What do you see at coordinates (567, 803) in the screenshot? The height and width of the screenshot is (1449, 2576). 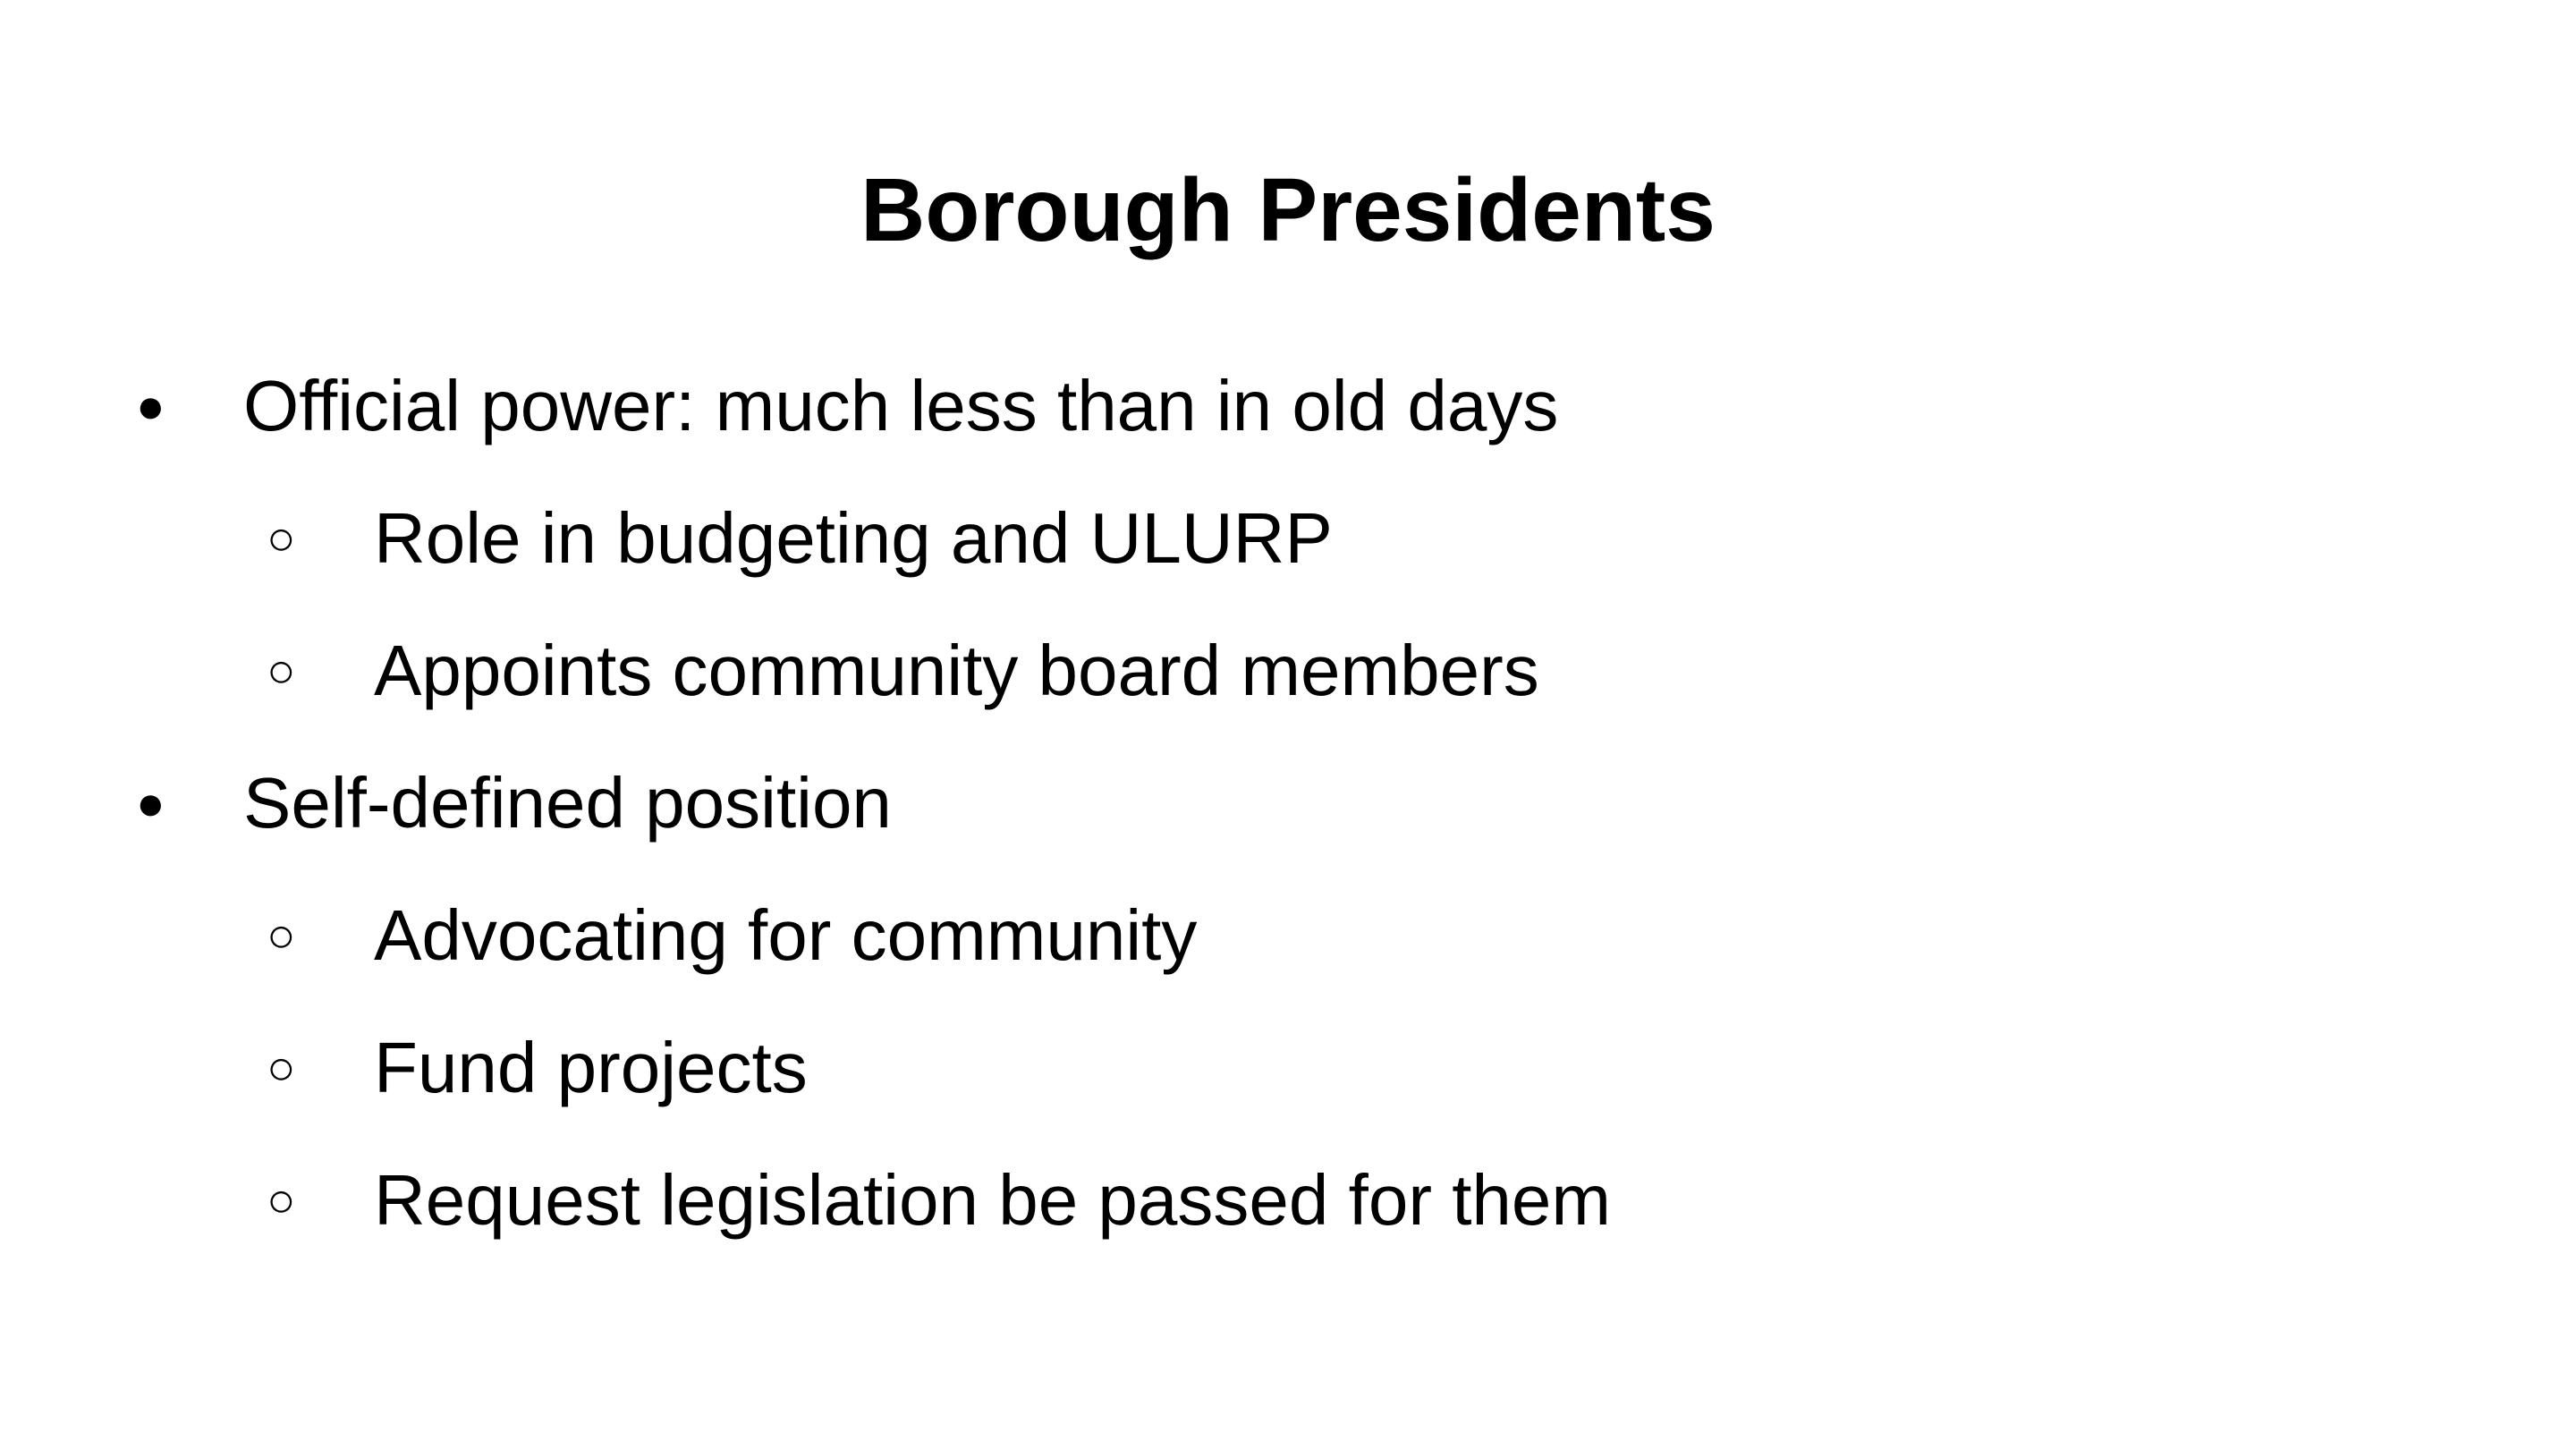 I see `bullet-text: Self-defined position` at bounding box center [567, 803].